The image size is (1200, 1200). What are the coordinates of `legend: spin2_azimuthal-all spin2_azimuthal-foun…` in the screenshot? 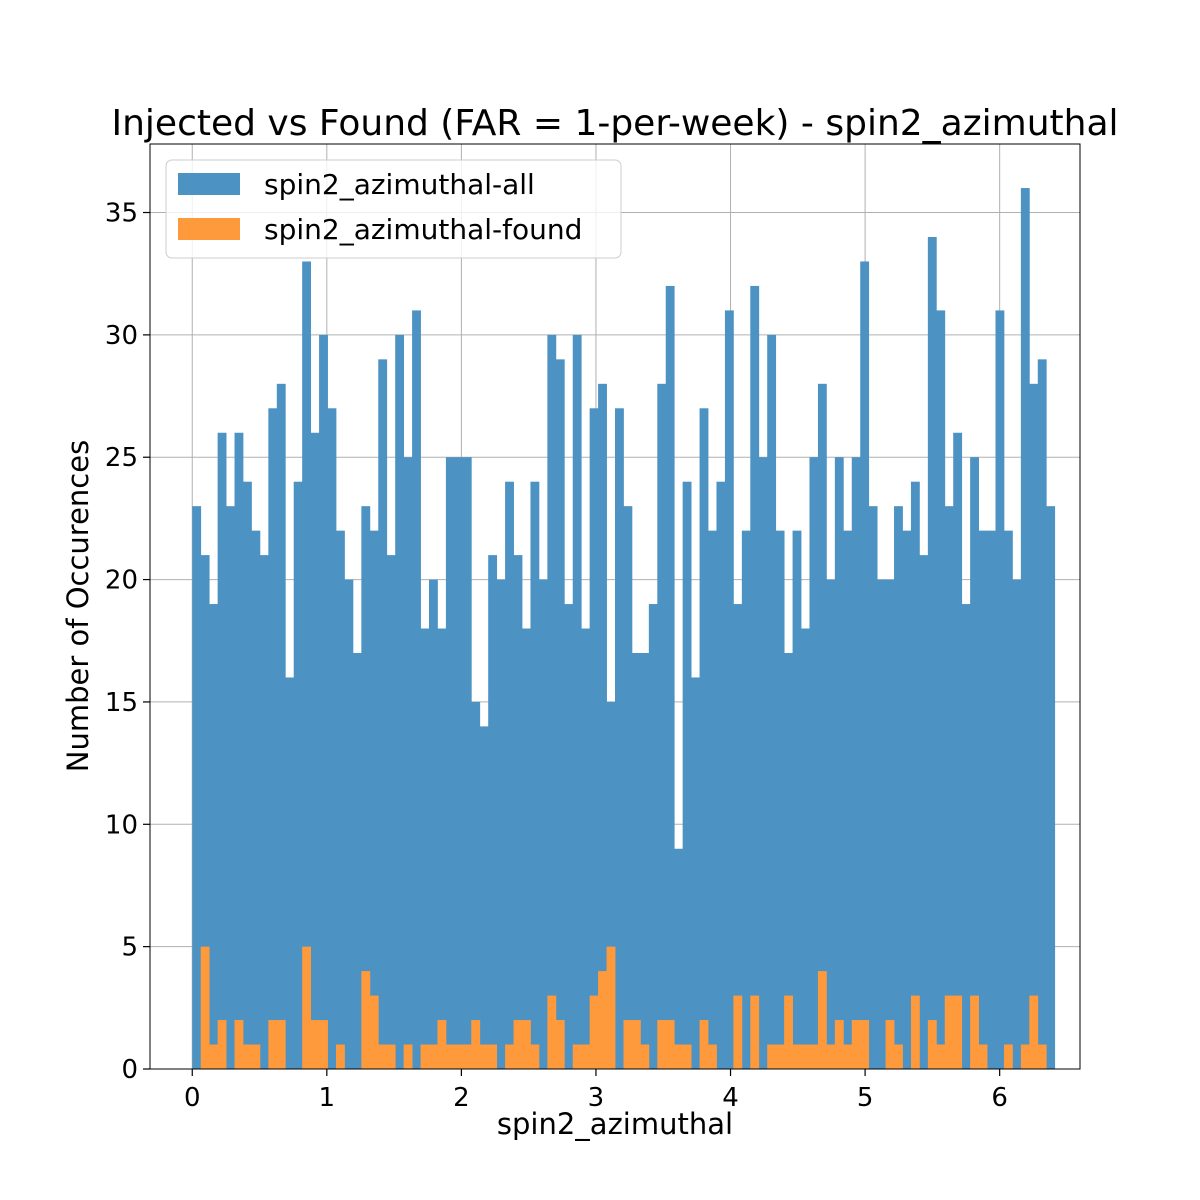 It's located at (393, 209).